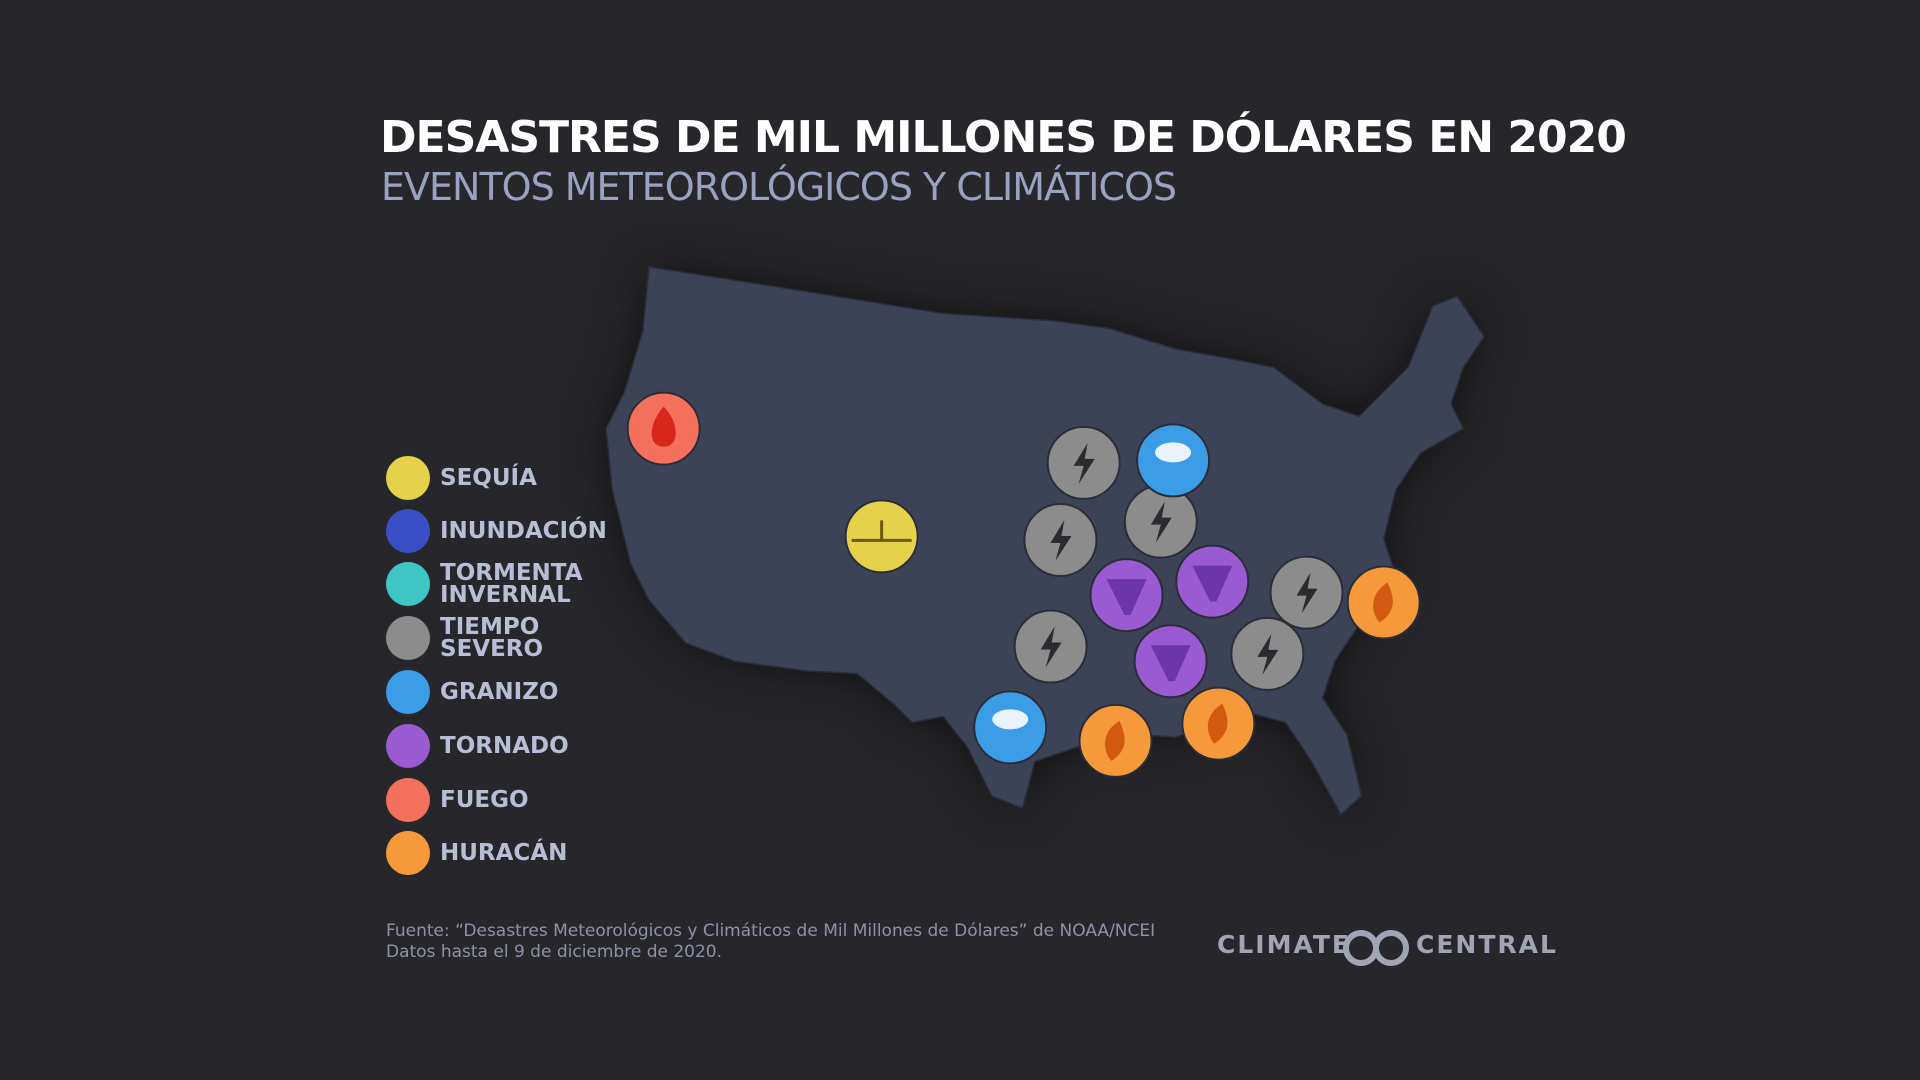 The image size is (1920, 1080). I want to click on legend-item: SEQUÍA, so click(508, 478).